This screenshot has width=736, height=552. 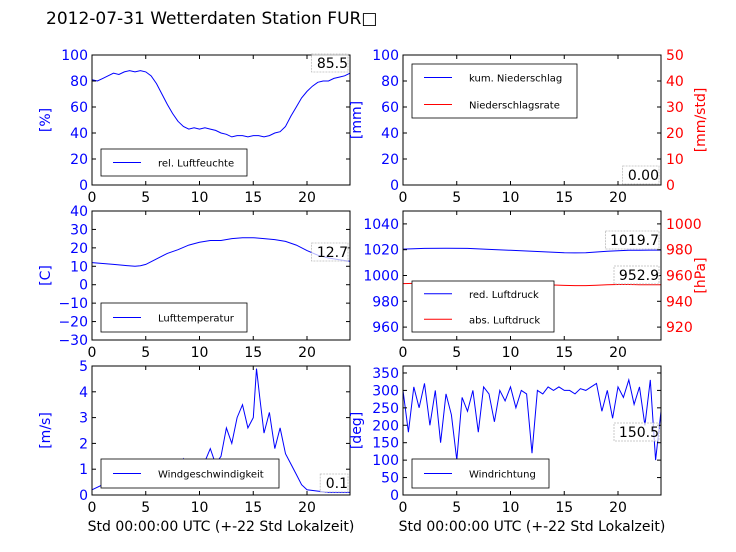 What do you see at coordinates (83, 444) in the screenshot?
I see `y-tick-label: 2` at bounding box center [83, 444].